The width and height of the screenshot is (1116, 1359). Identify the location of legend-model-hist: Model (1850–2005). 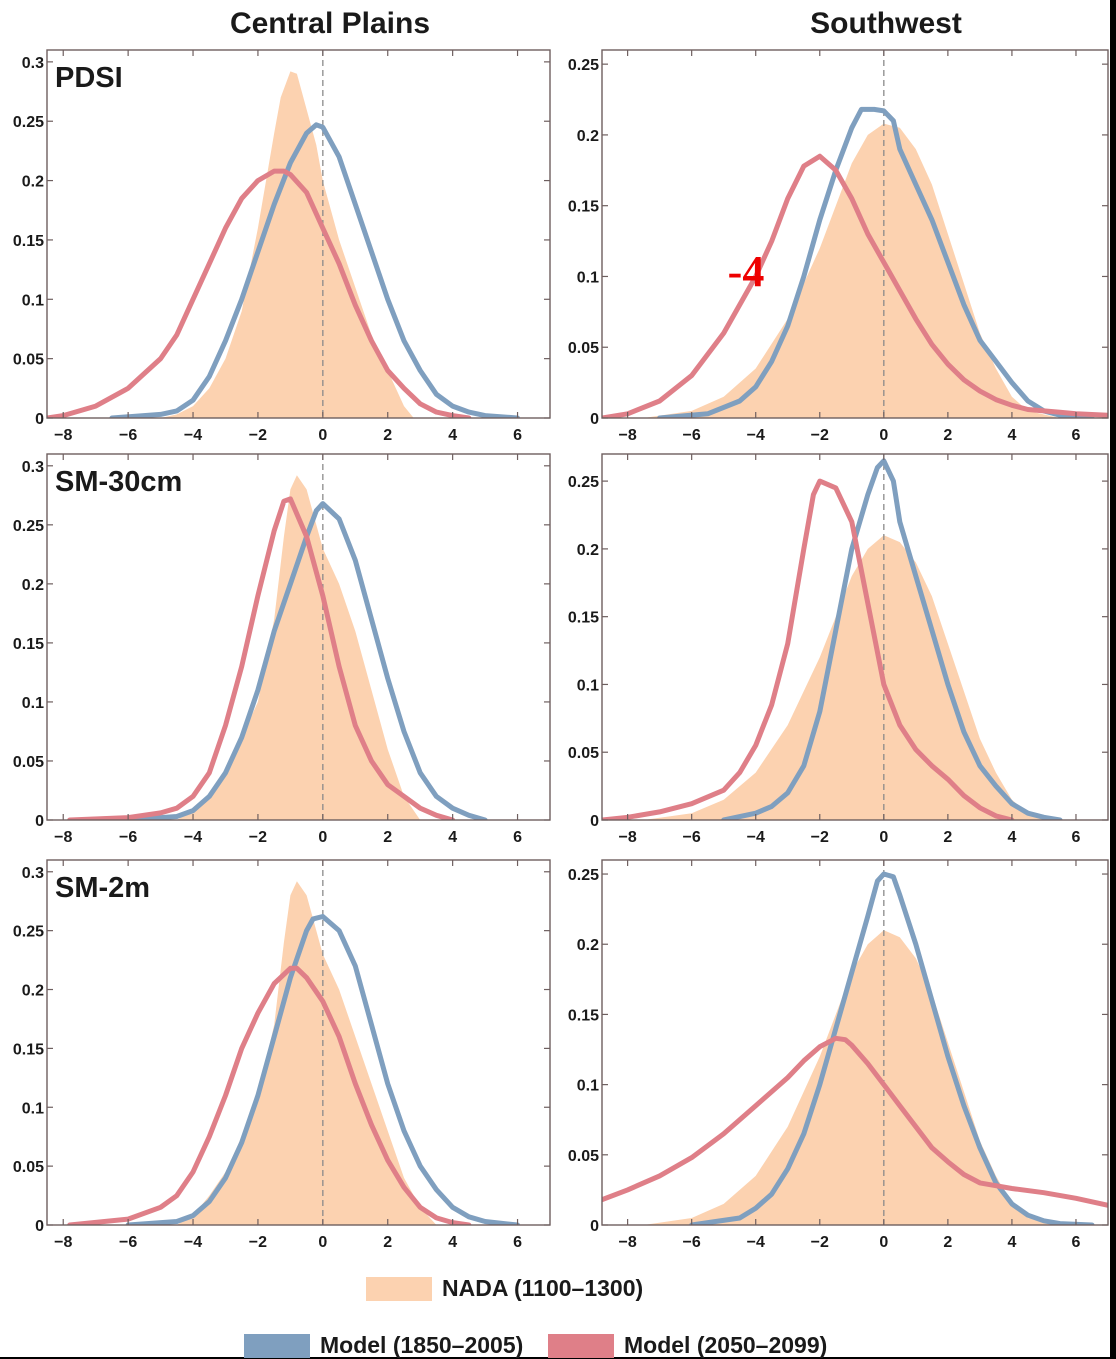
(383, 1345).